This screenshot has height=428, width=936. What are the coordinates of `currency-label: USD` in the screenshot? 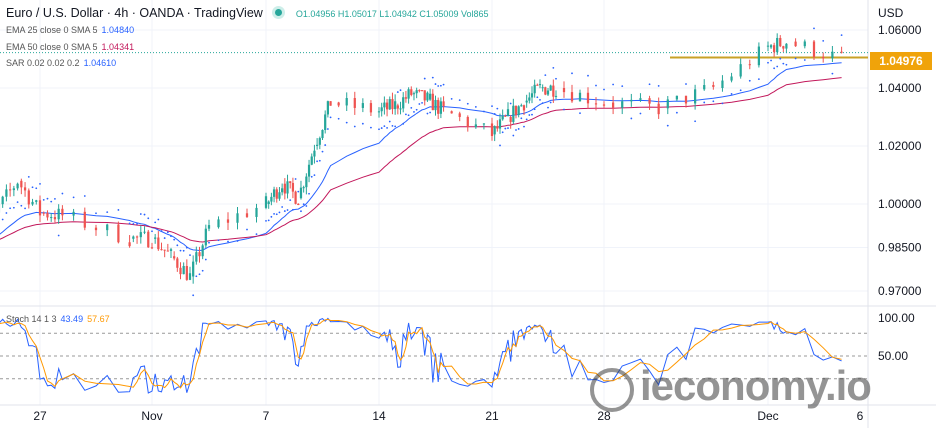 It's located at (891, 13).